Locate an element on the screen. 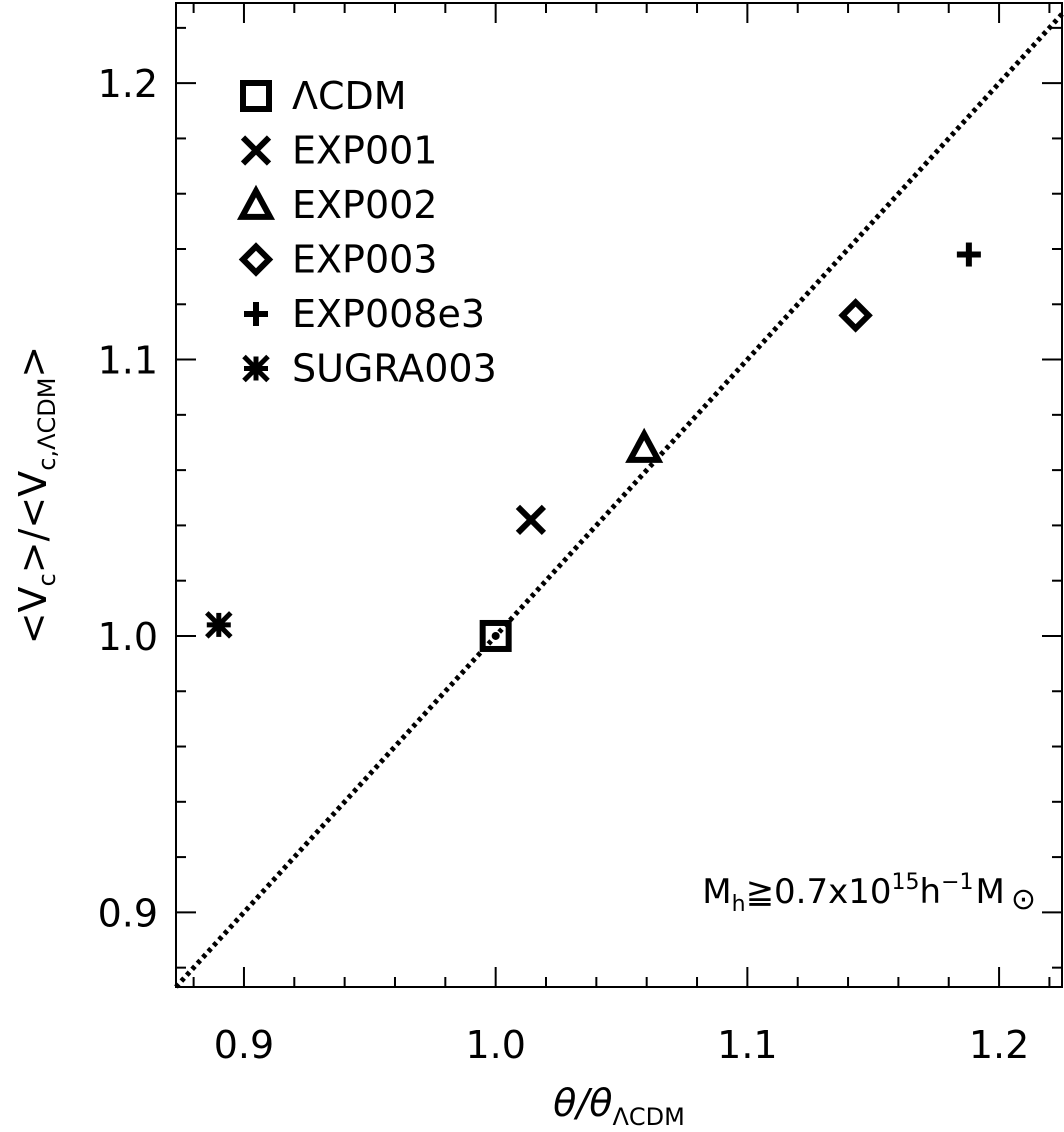  y-tick-label: 1.0 is located at coordinates (128, 637).